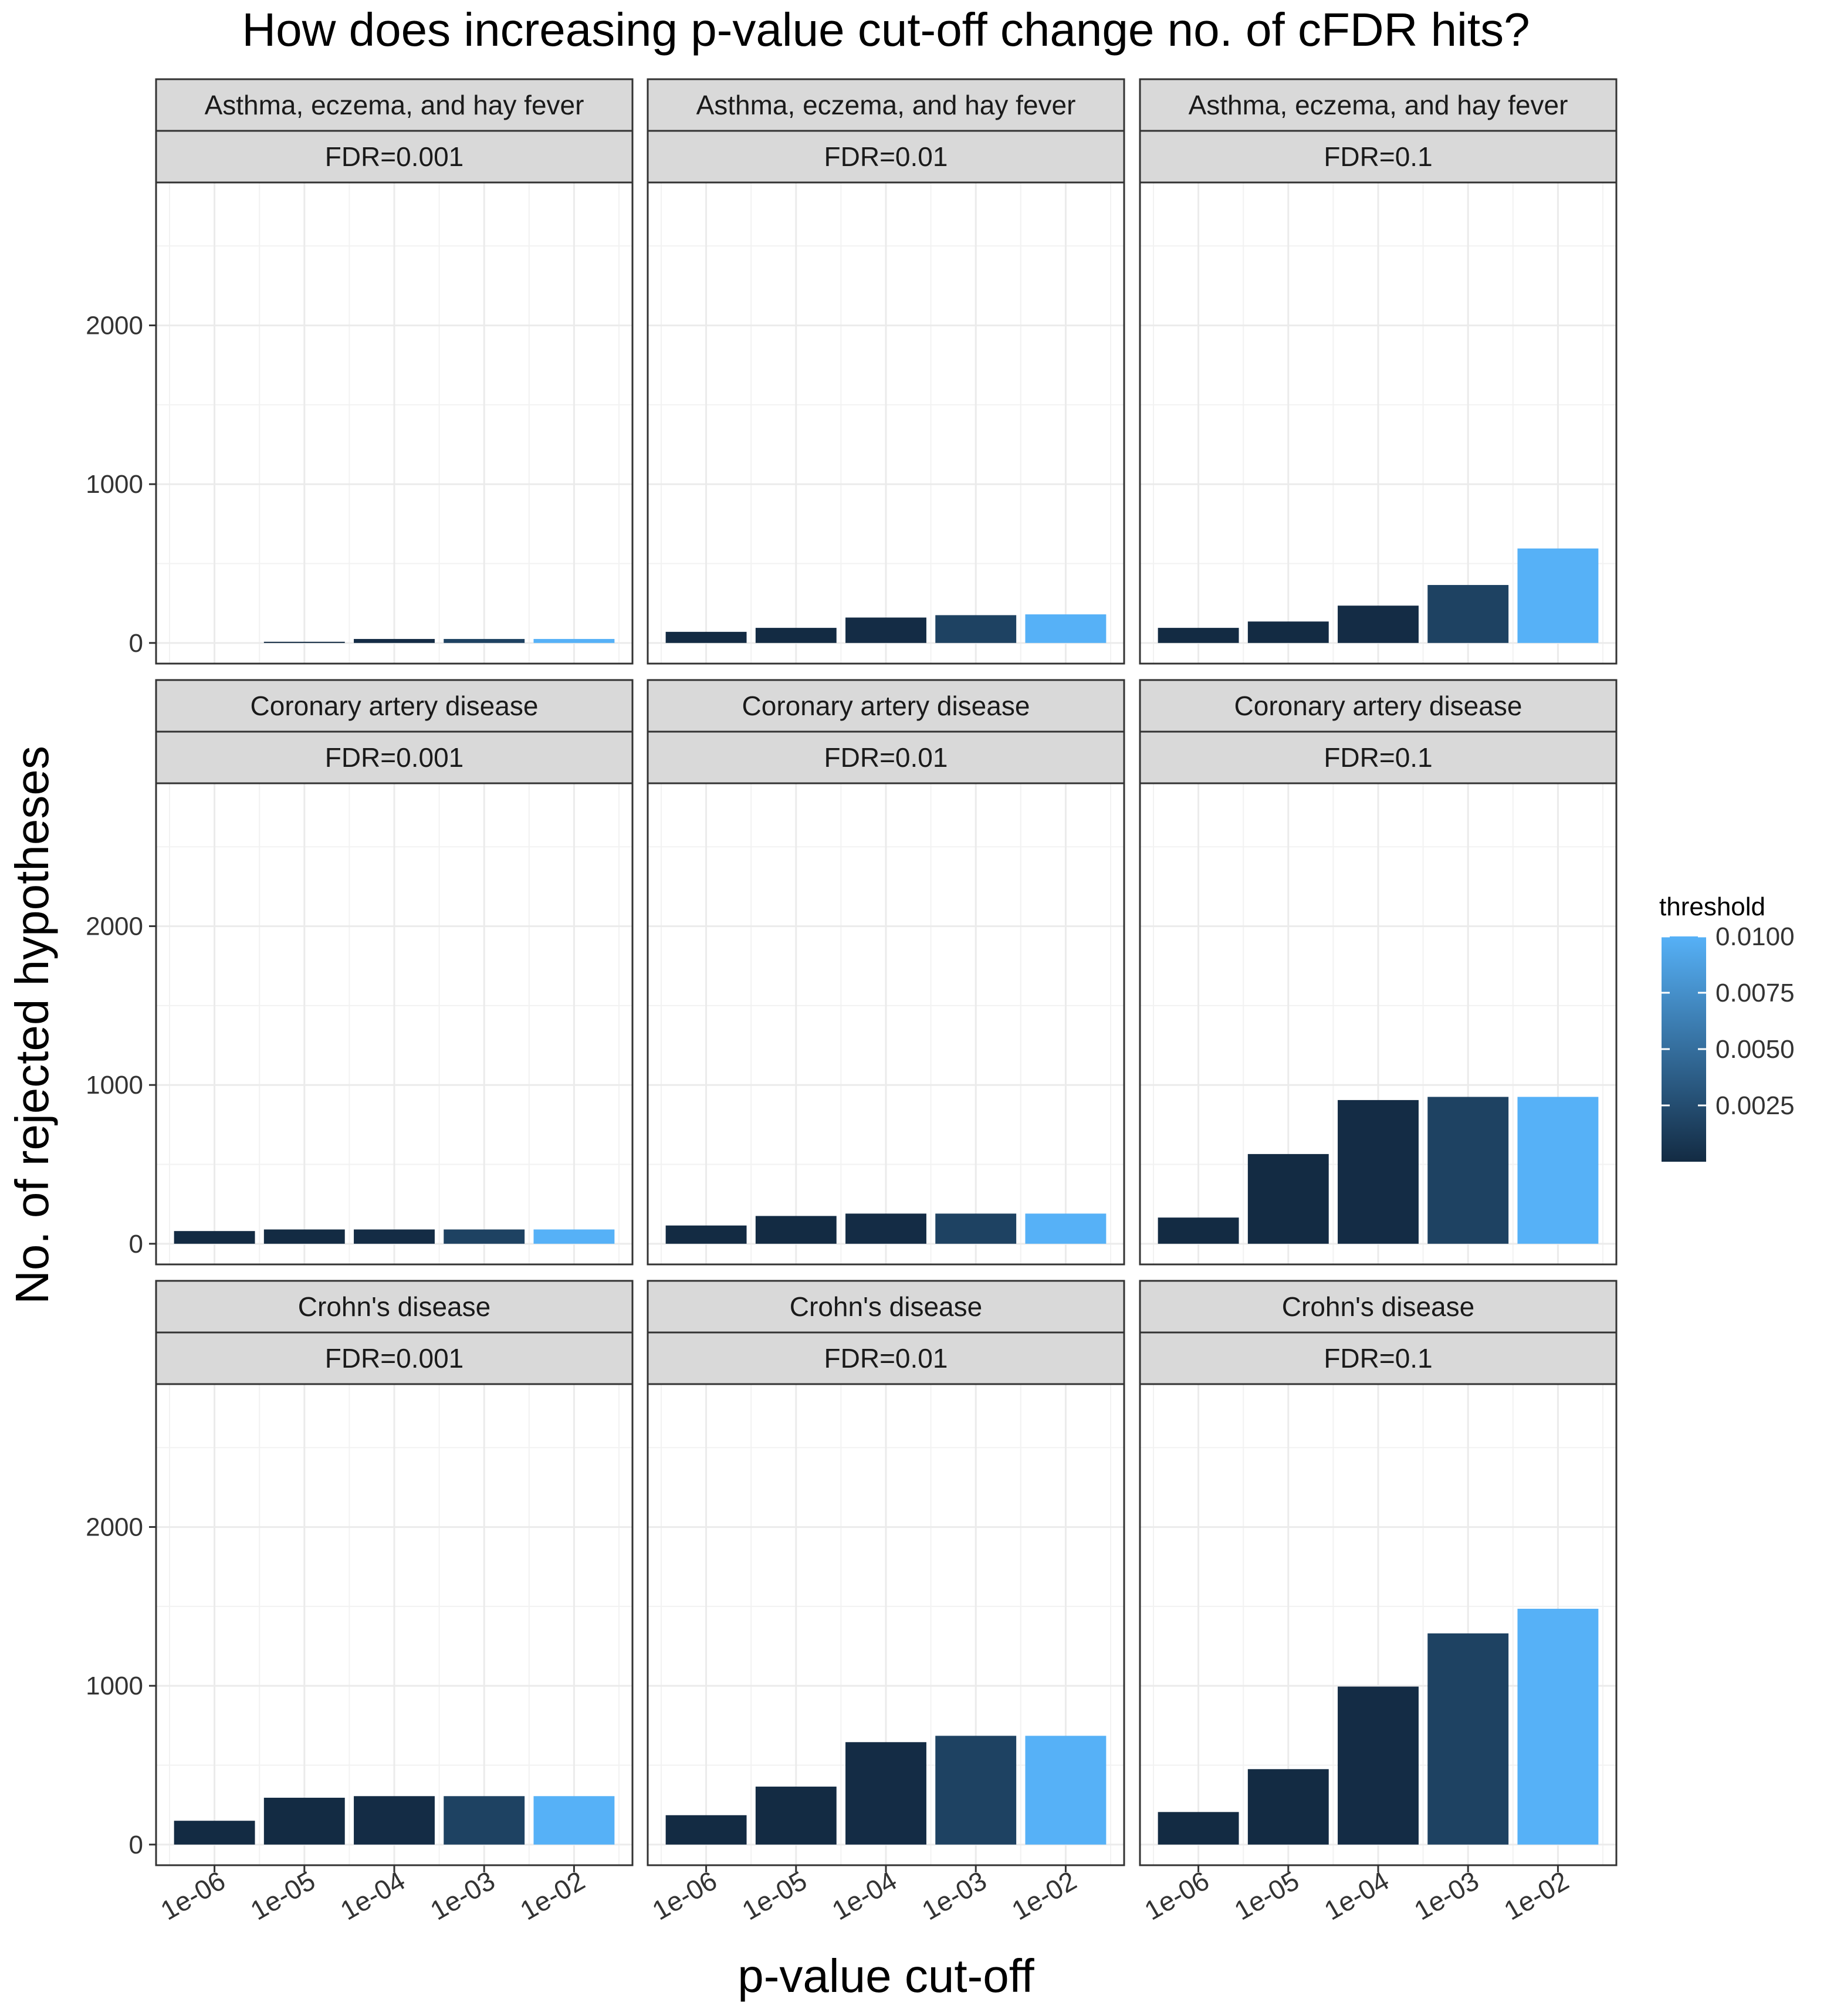  Describe the element at coordinates (1712, 906) in the screenshot. I see `legend-title: threshold` at that location.